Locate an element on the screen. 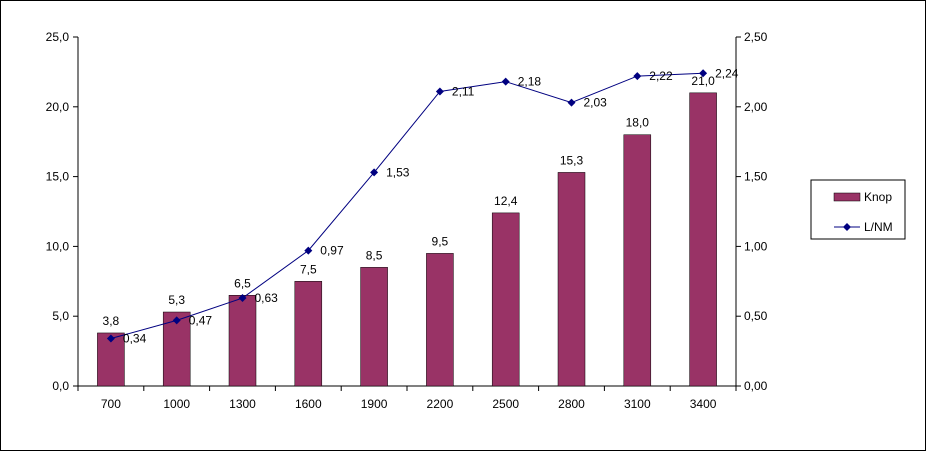 The width and height of the screenshot is (926, 451). right-tick-label: 0,00 is located at coordinates (756, 386).